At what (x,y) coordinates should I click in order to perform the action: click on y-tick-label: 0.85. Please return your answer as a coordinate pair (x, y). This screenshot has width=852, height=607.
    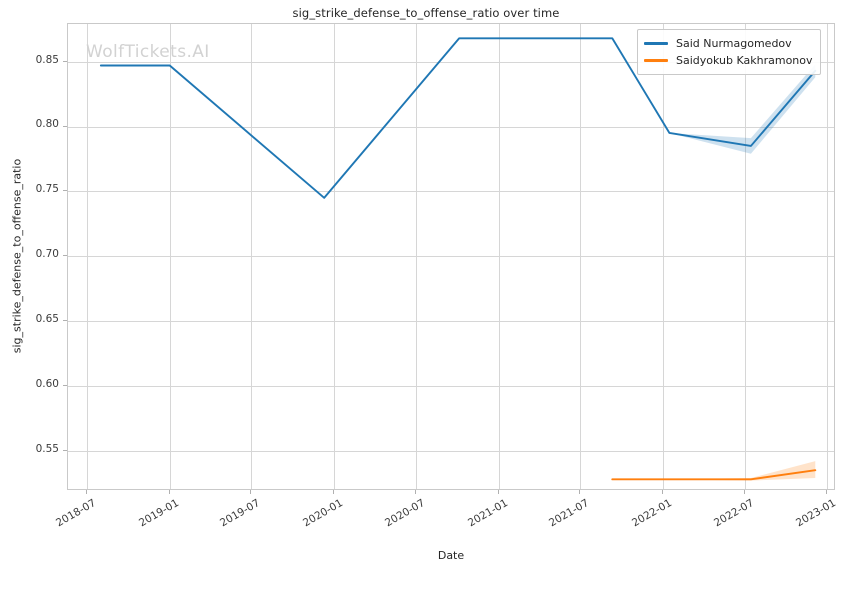
    Looking at the image, I should click on (47, 59).